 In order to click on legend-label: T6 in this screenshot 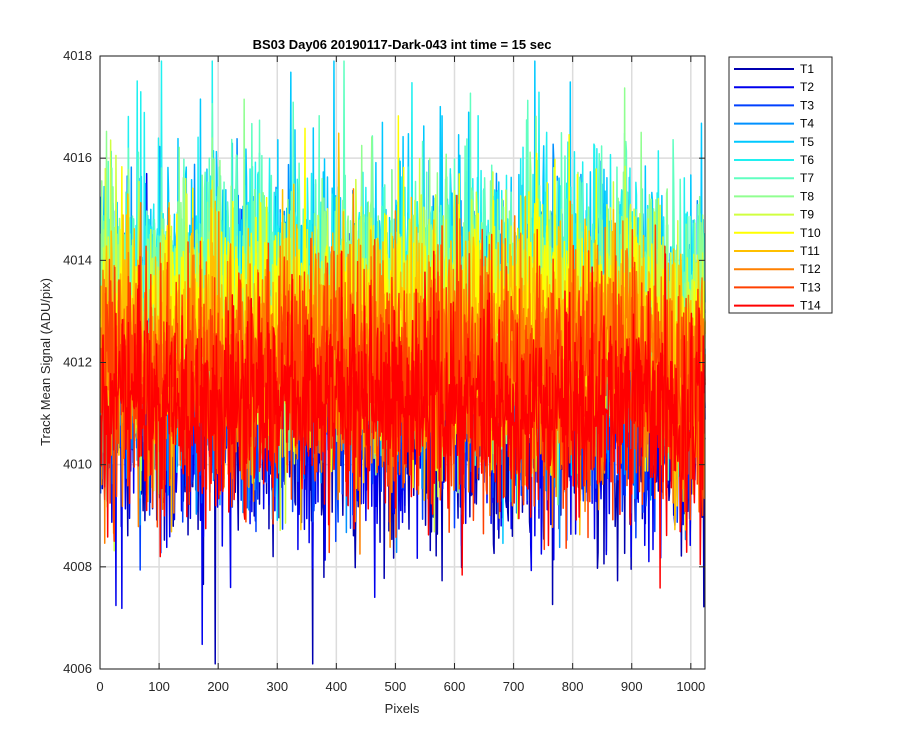, I will do `click(807, 160)`.